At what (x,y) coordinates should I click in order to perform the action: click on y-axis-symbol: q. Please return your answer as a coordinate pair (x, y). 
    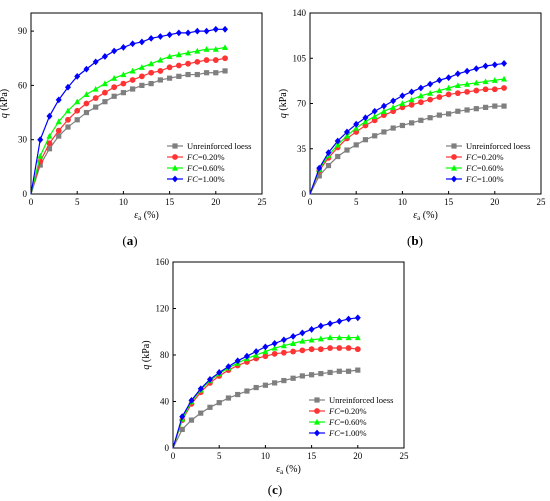
    Looking at the image, I should click on (283, 115).